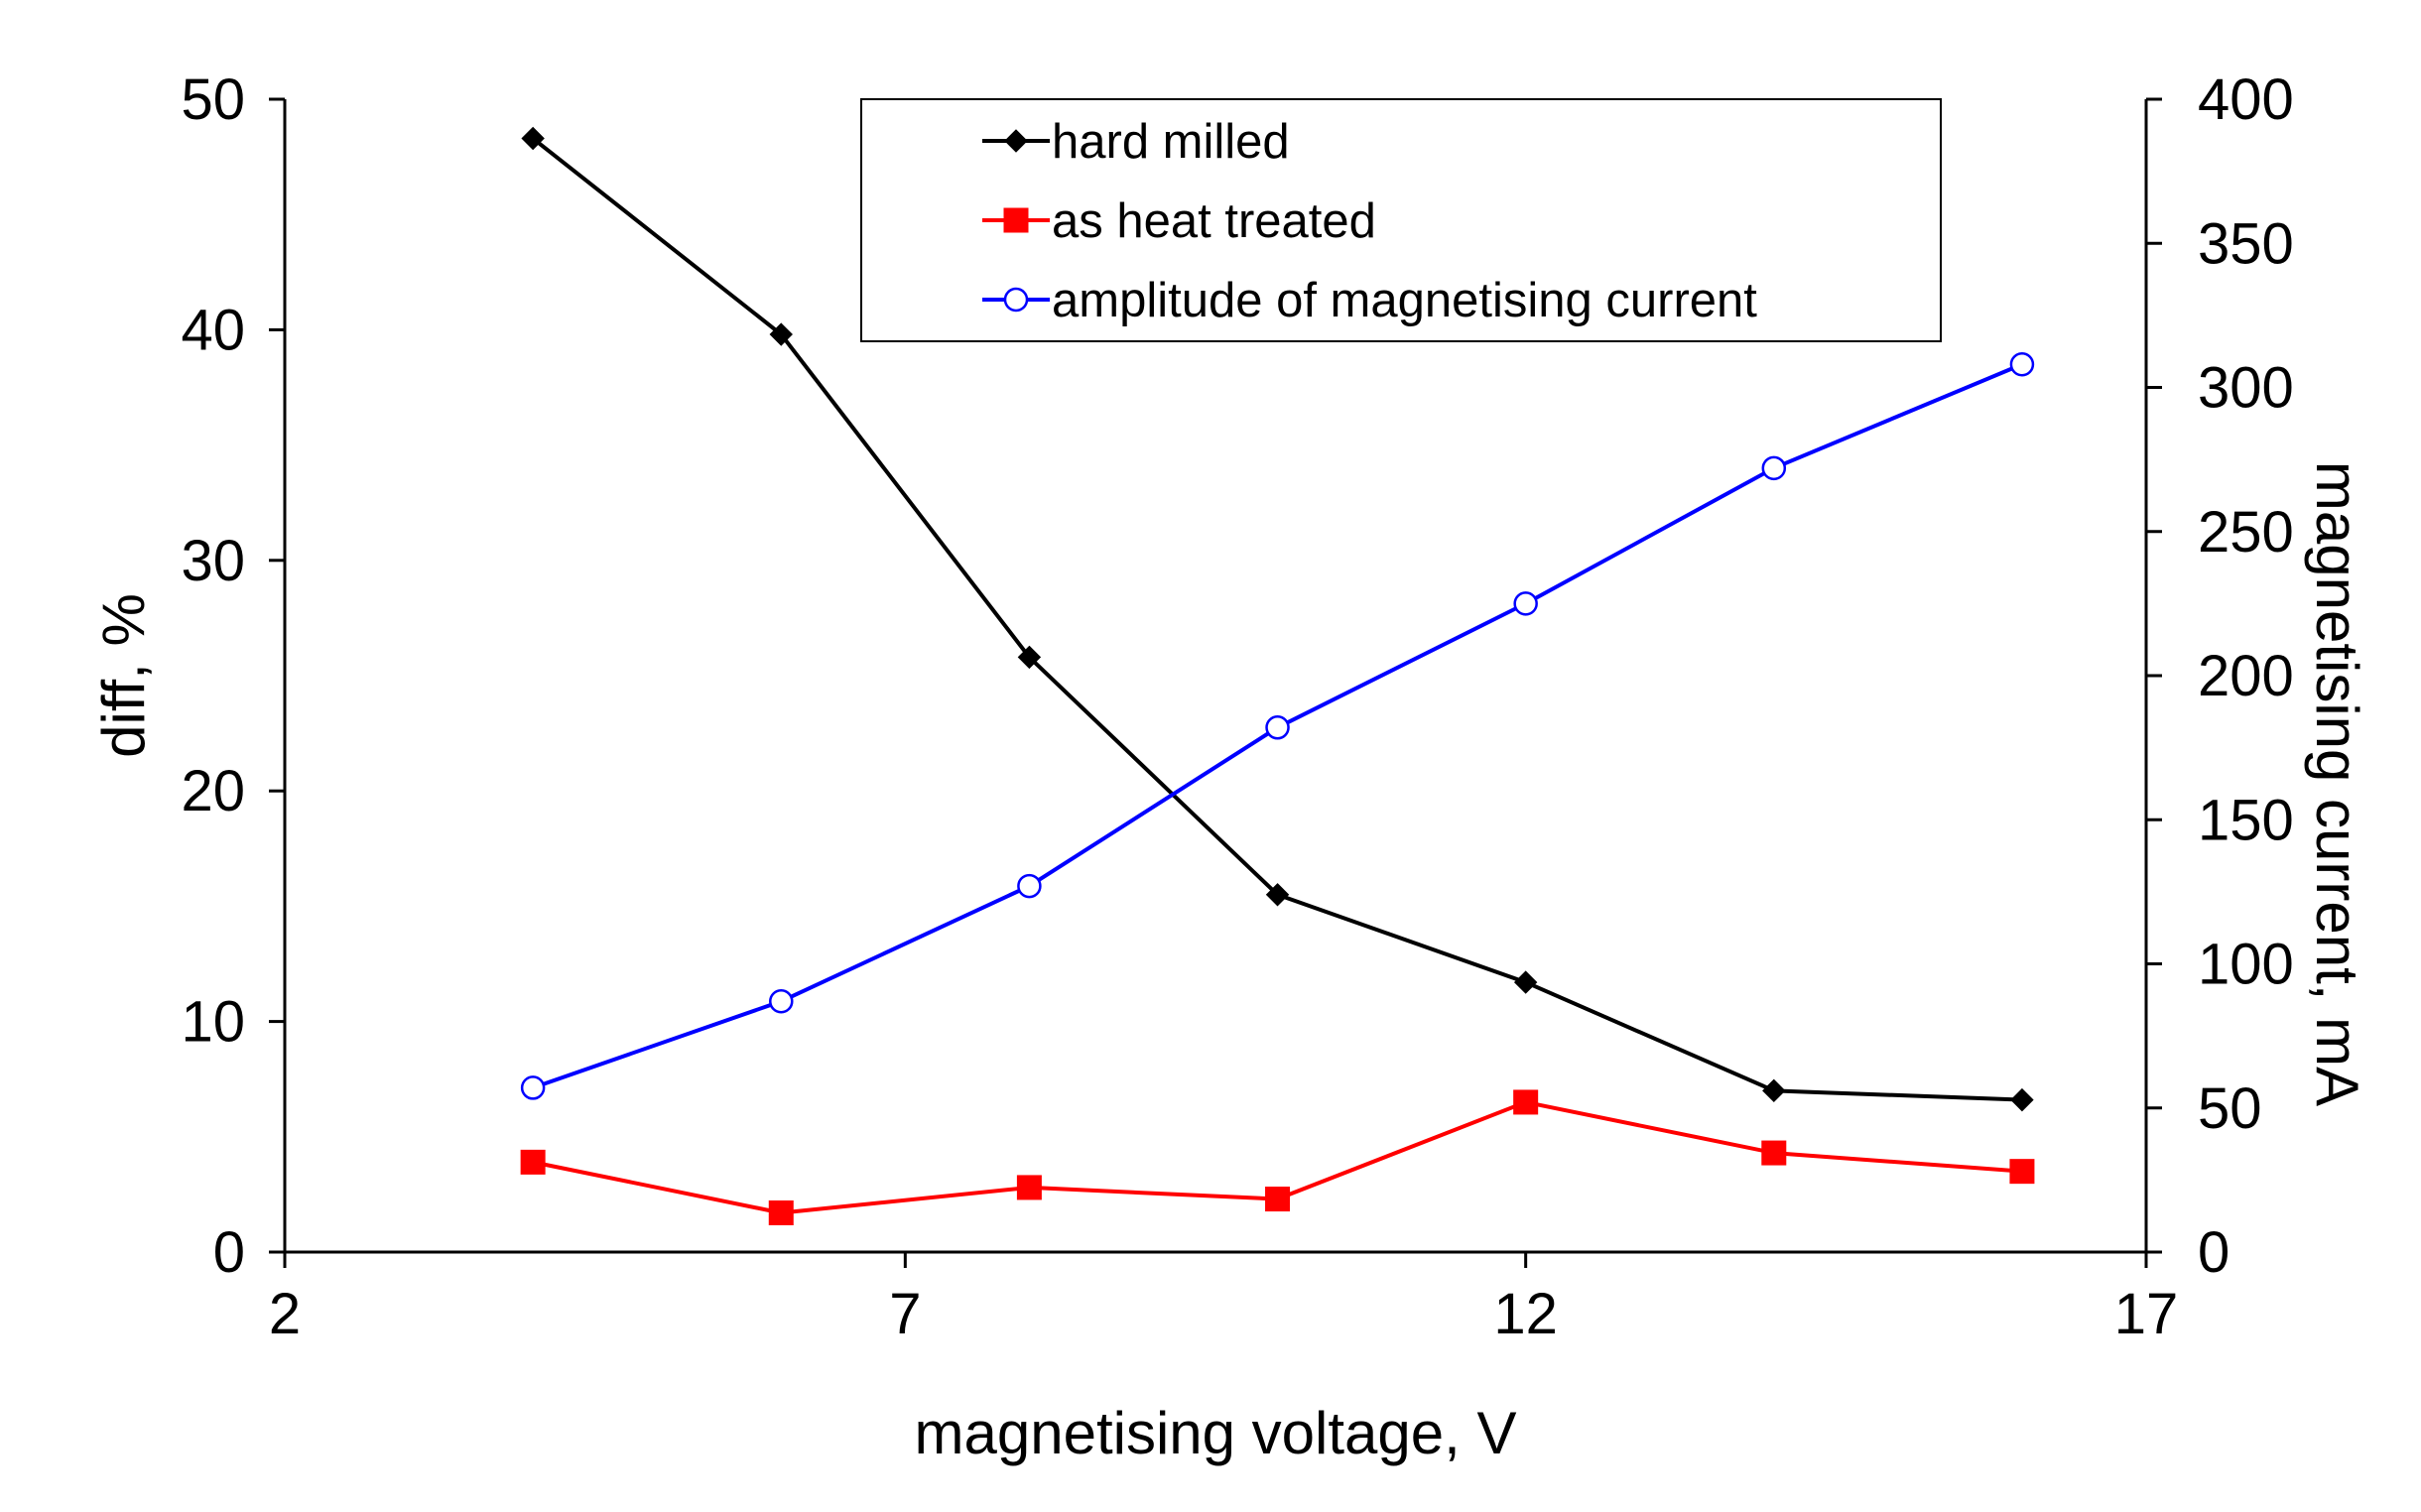  I want to click on y-right-tick-label: 0, so click(2214, 1252).